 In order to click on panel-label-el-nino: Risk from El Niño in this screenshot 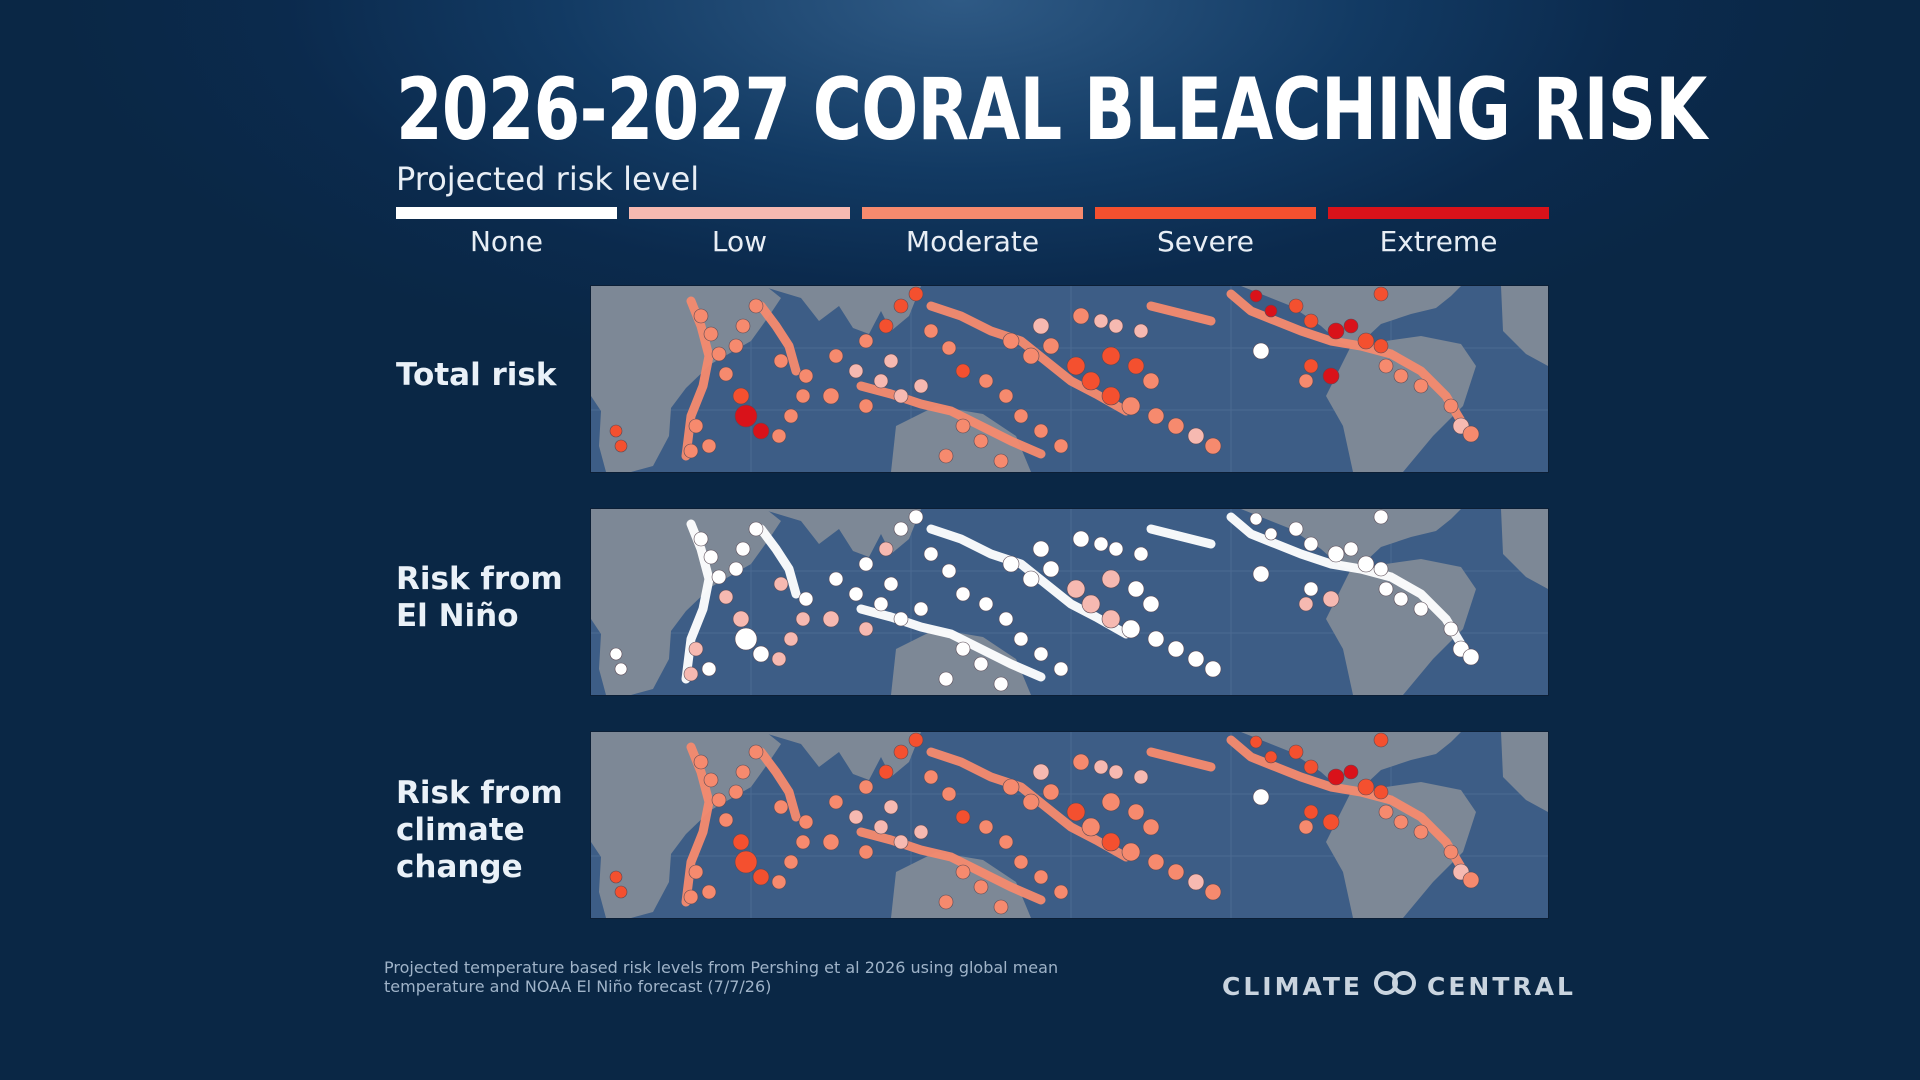, I will do `click(479, 597)`.